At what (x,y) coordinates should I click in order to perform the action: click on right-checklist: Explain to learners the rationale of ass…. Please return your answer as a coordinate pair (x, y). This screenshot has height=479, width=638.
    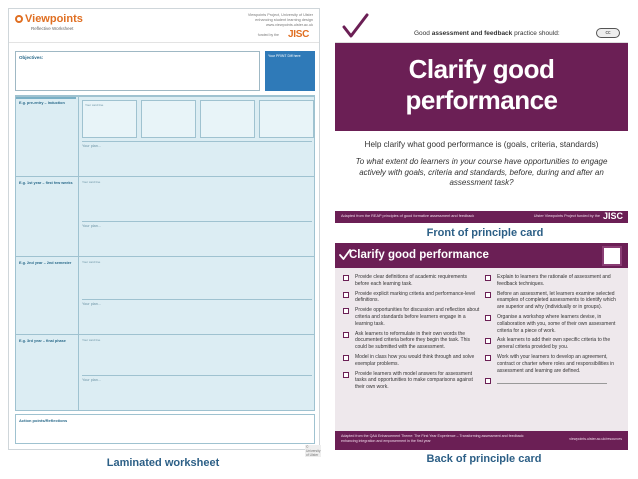
    Looking at the image, I should click on (554, 330).